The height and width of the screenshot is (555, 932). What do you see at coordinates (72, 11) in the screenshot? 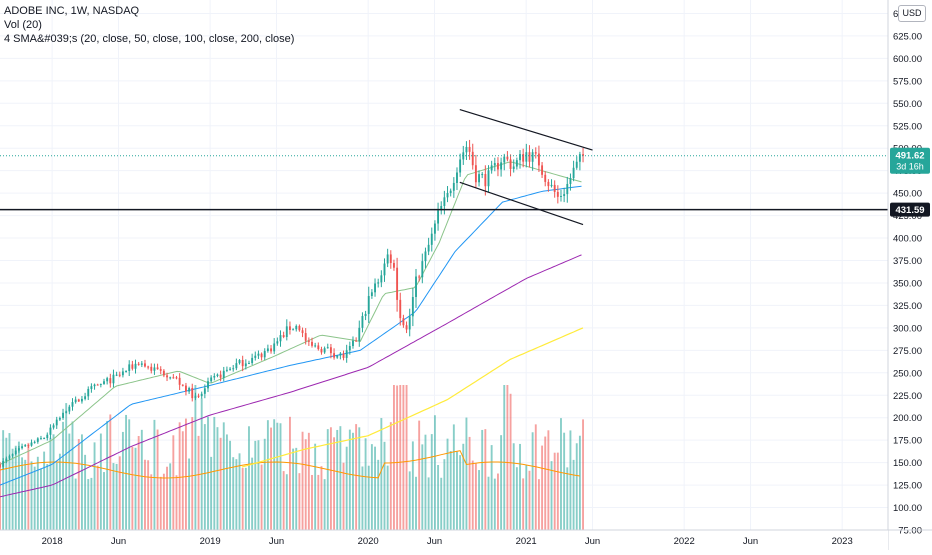
I see `symbol-title: ADOBE INC, 1W, NASDAQ` at bounding box center [72, 11].